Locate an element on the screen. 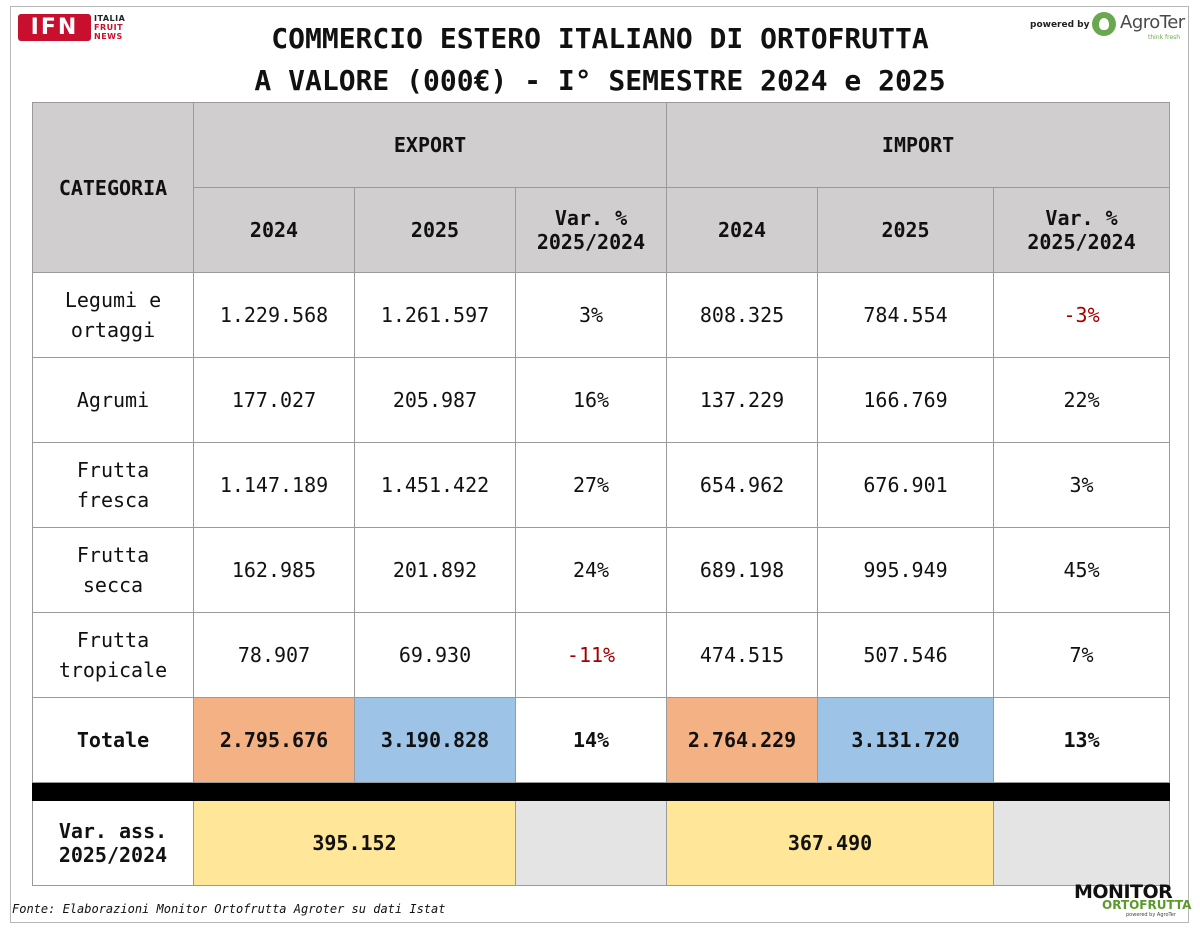  category-line-2: ortaggi is located at coordinates (113, 330).